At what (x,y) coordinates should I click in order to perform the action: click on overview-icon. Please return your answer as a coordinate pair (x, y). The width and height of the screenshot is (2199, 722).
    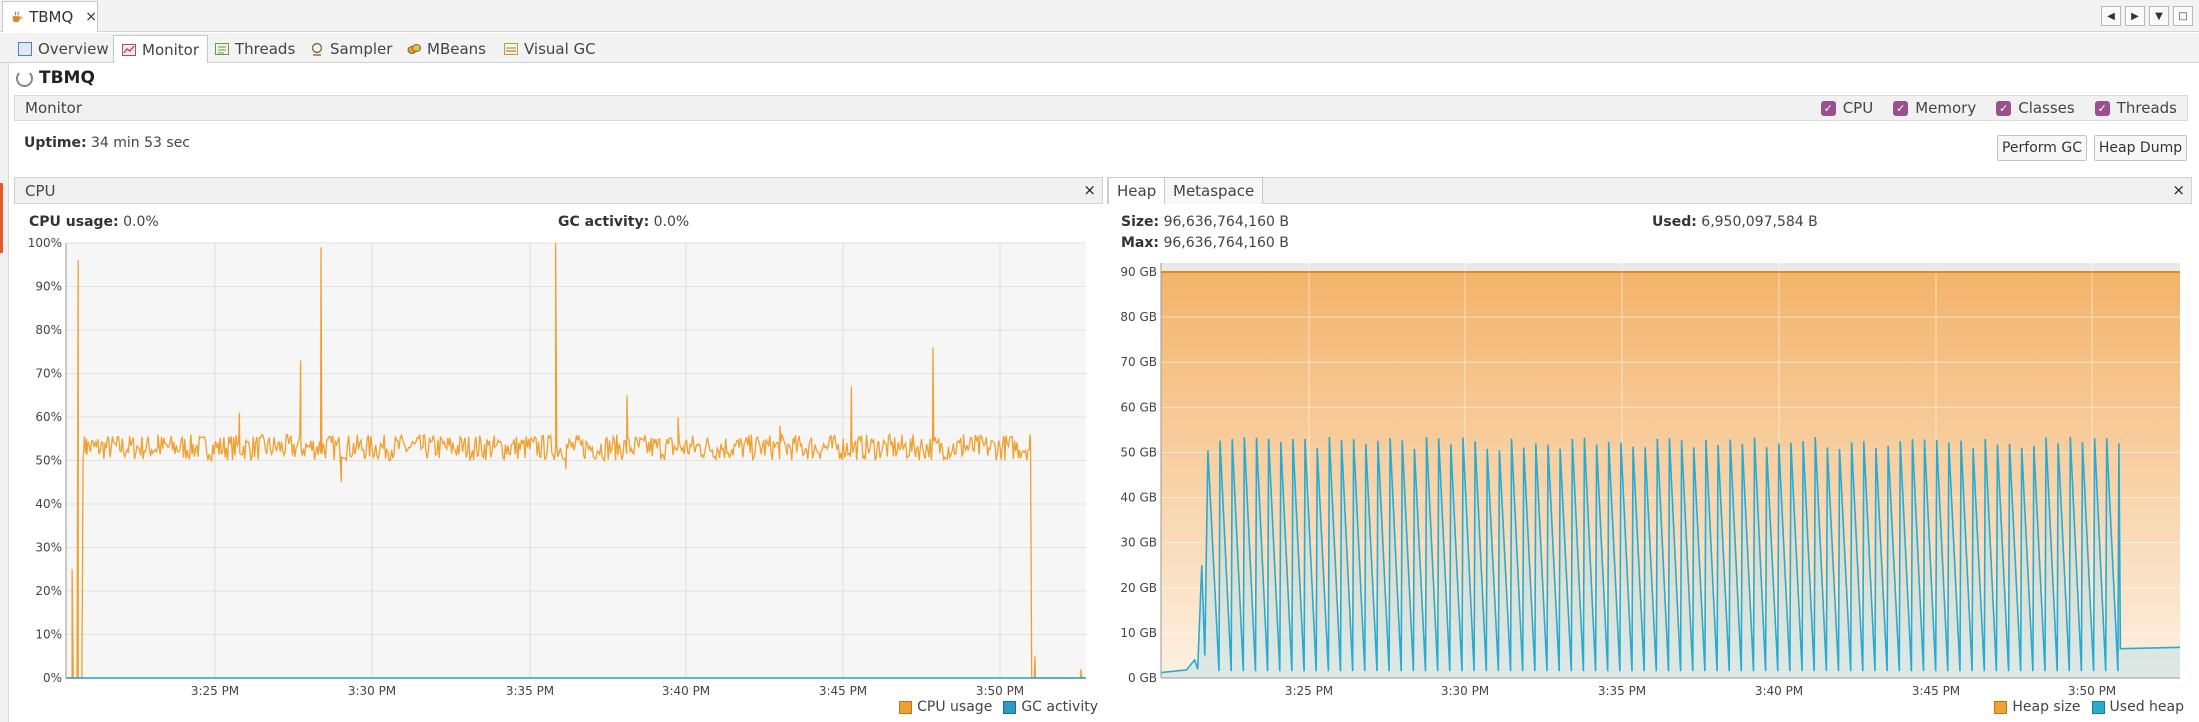
    Looking at the image, I should click on (25, 49).